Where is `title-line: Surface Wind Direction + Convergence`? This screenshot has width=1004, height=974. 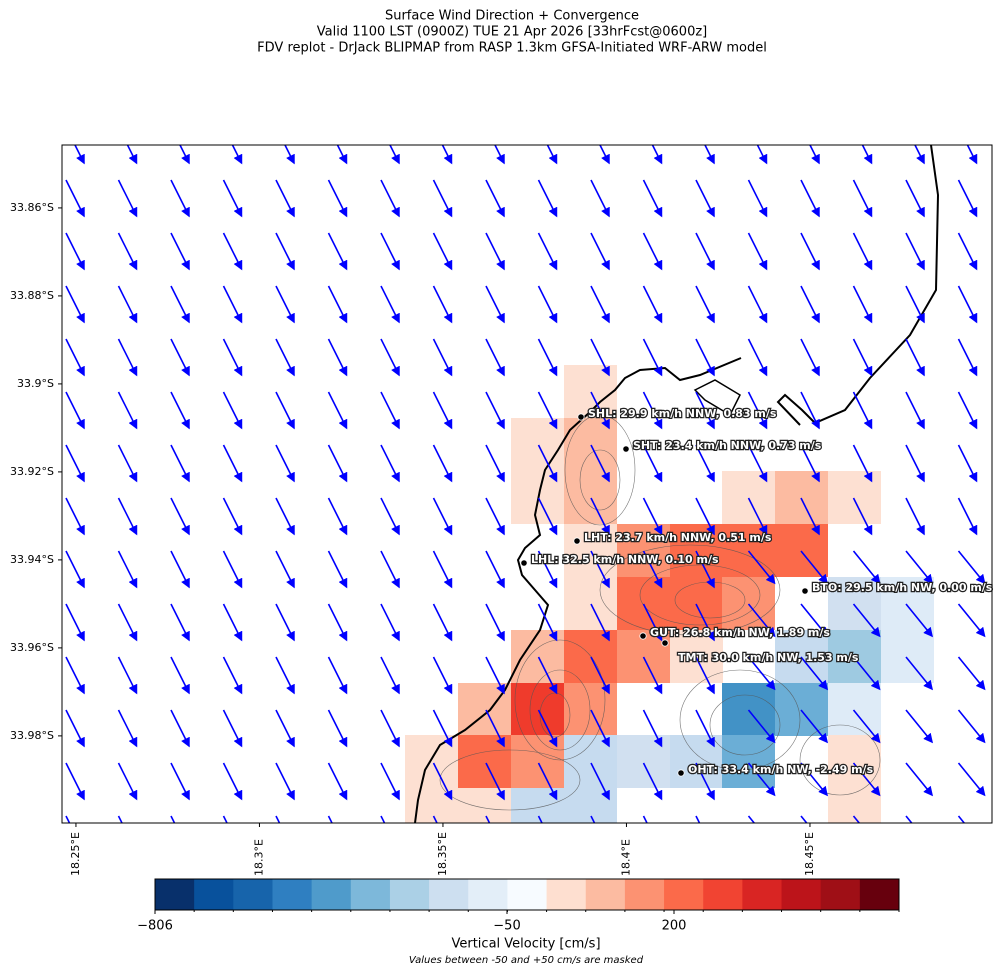
title-line: Surface Wind Direction + Convergence is located at coordinates (512, 16).